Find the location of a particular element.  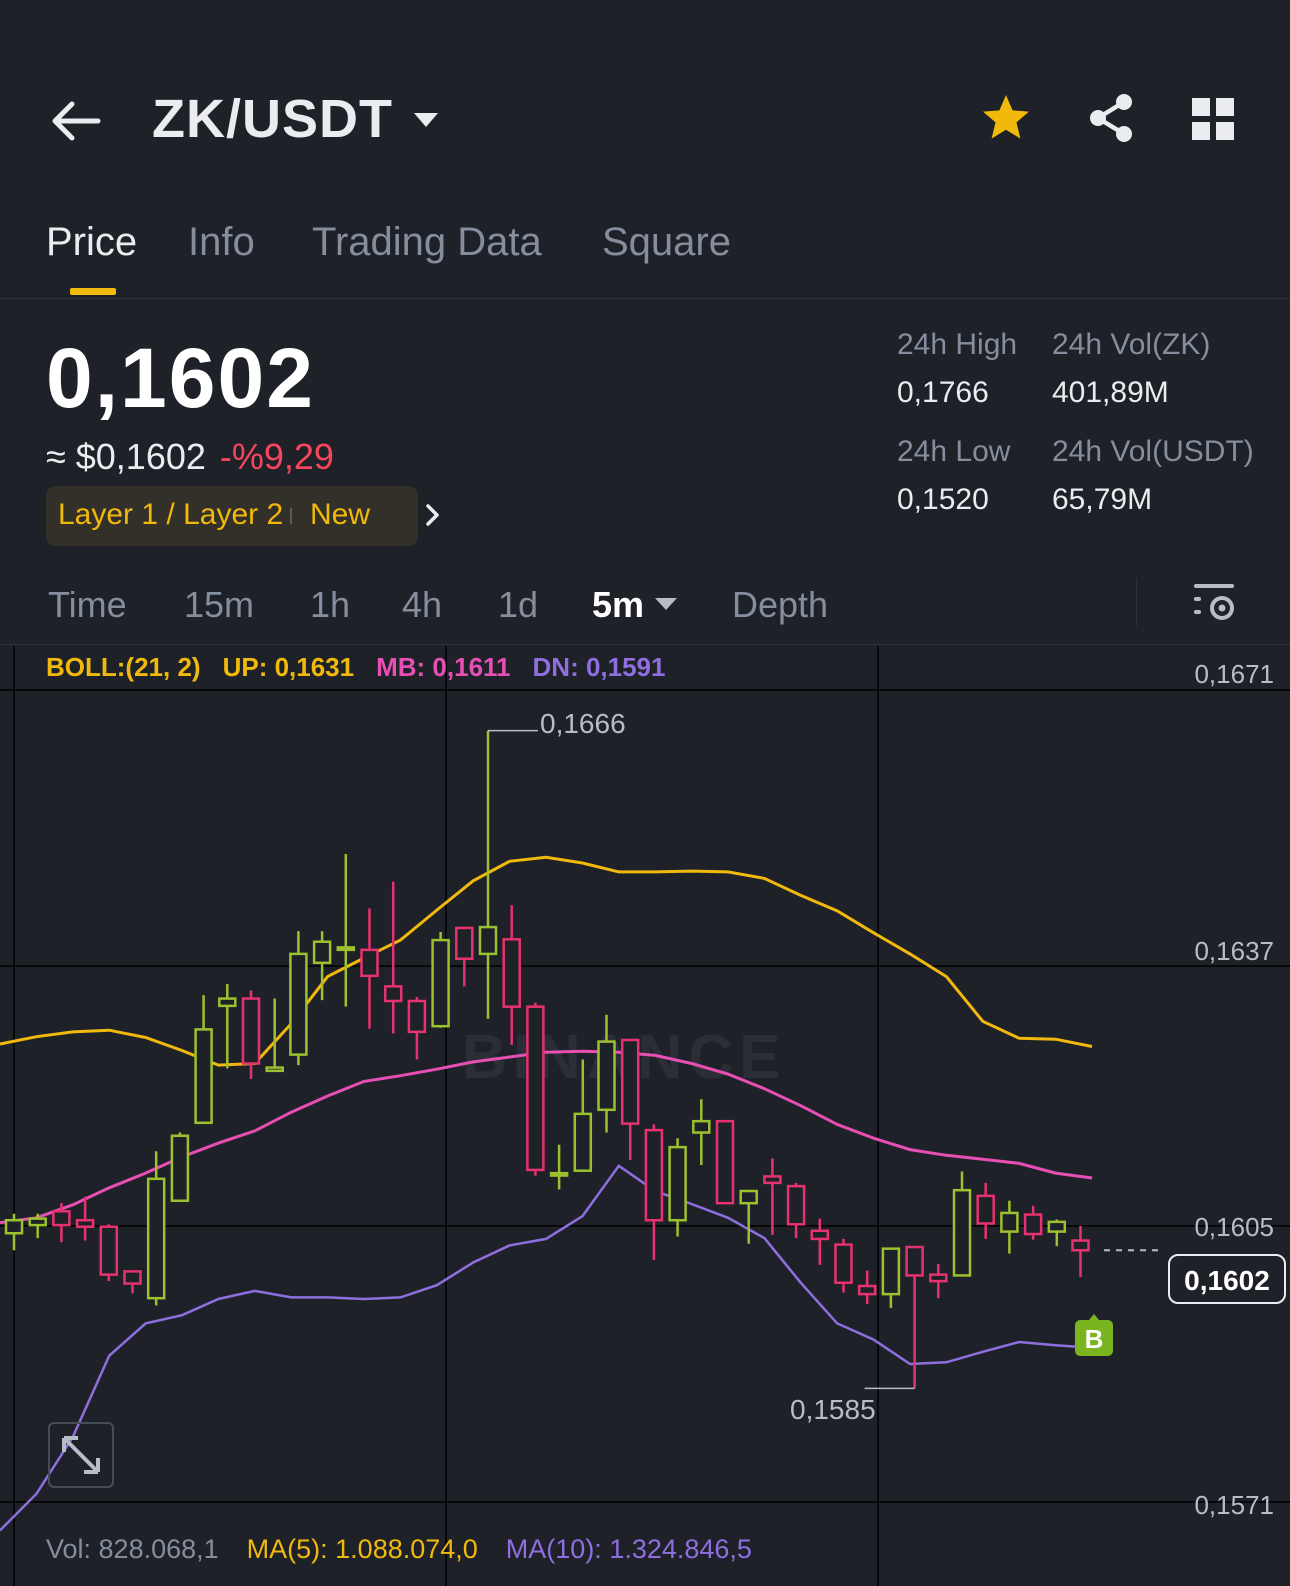

expand-chart-button is located at coordinates (81, 1455).